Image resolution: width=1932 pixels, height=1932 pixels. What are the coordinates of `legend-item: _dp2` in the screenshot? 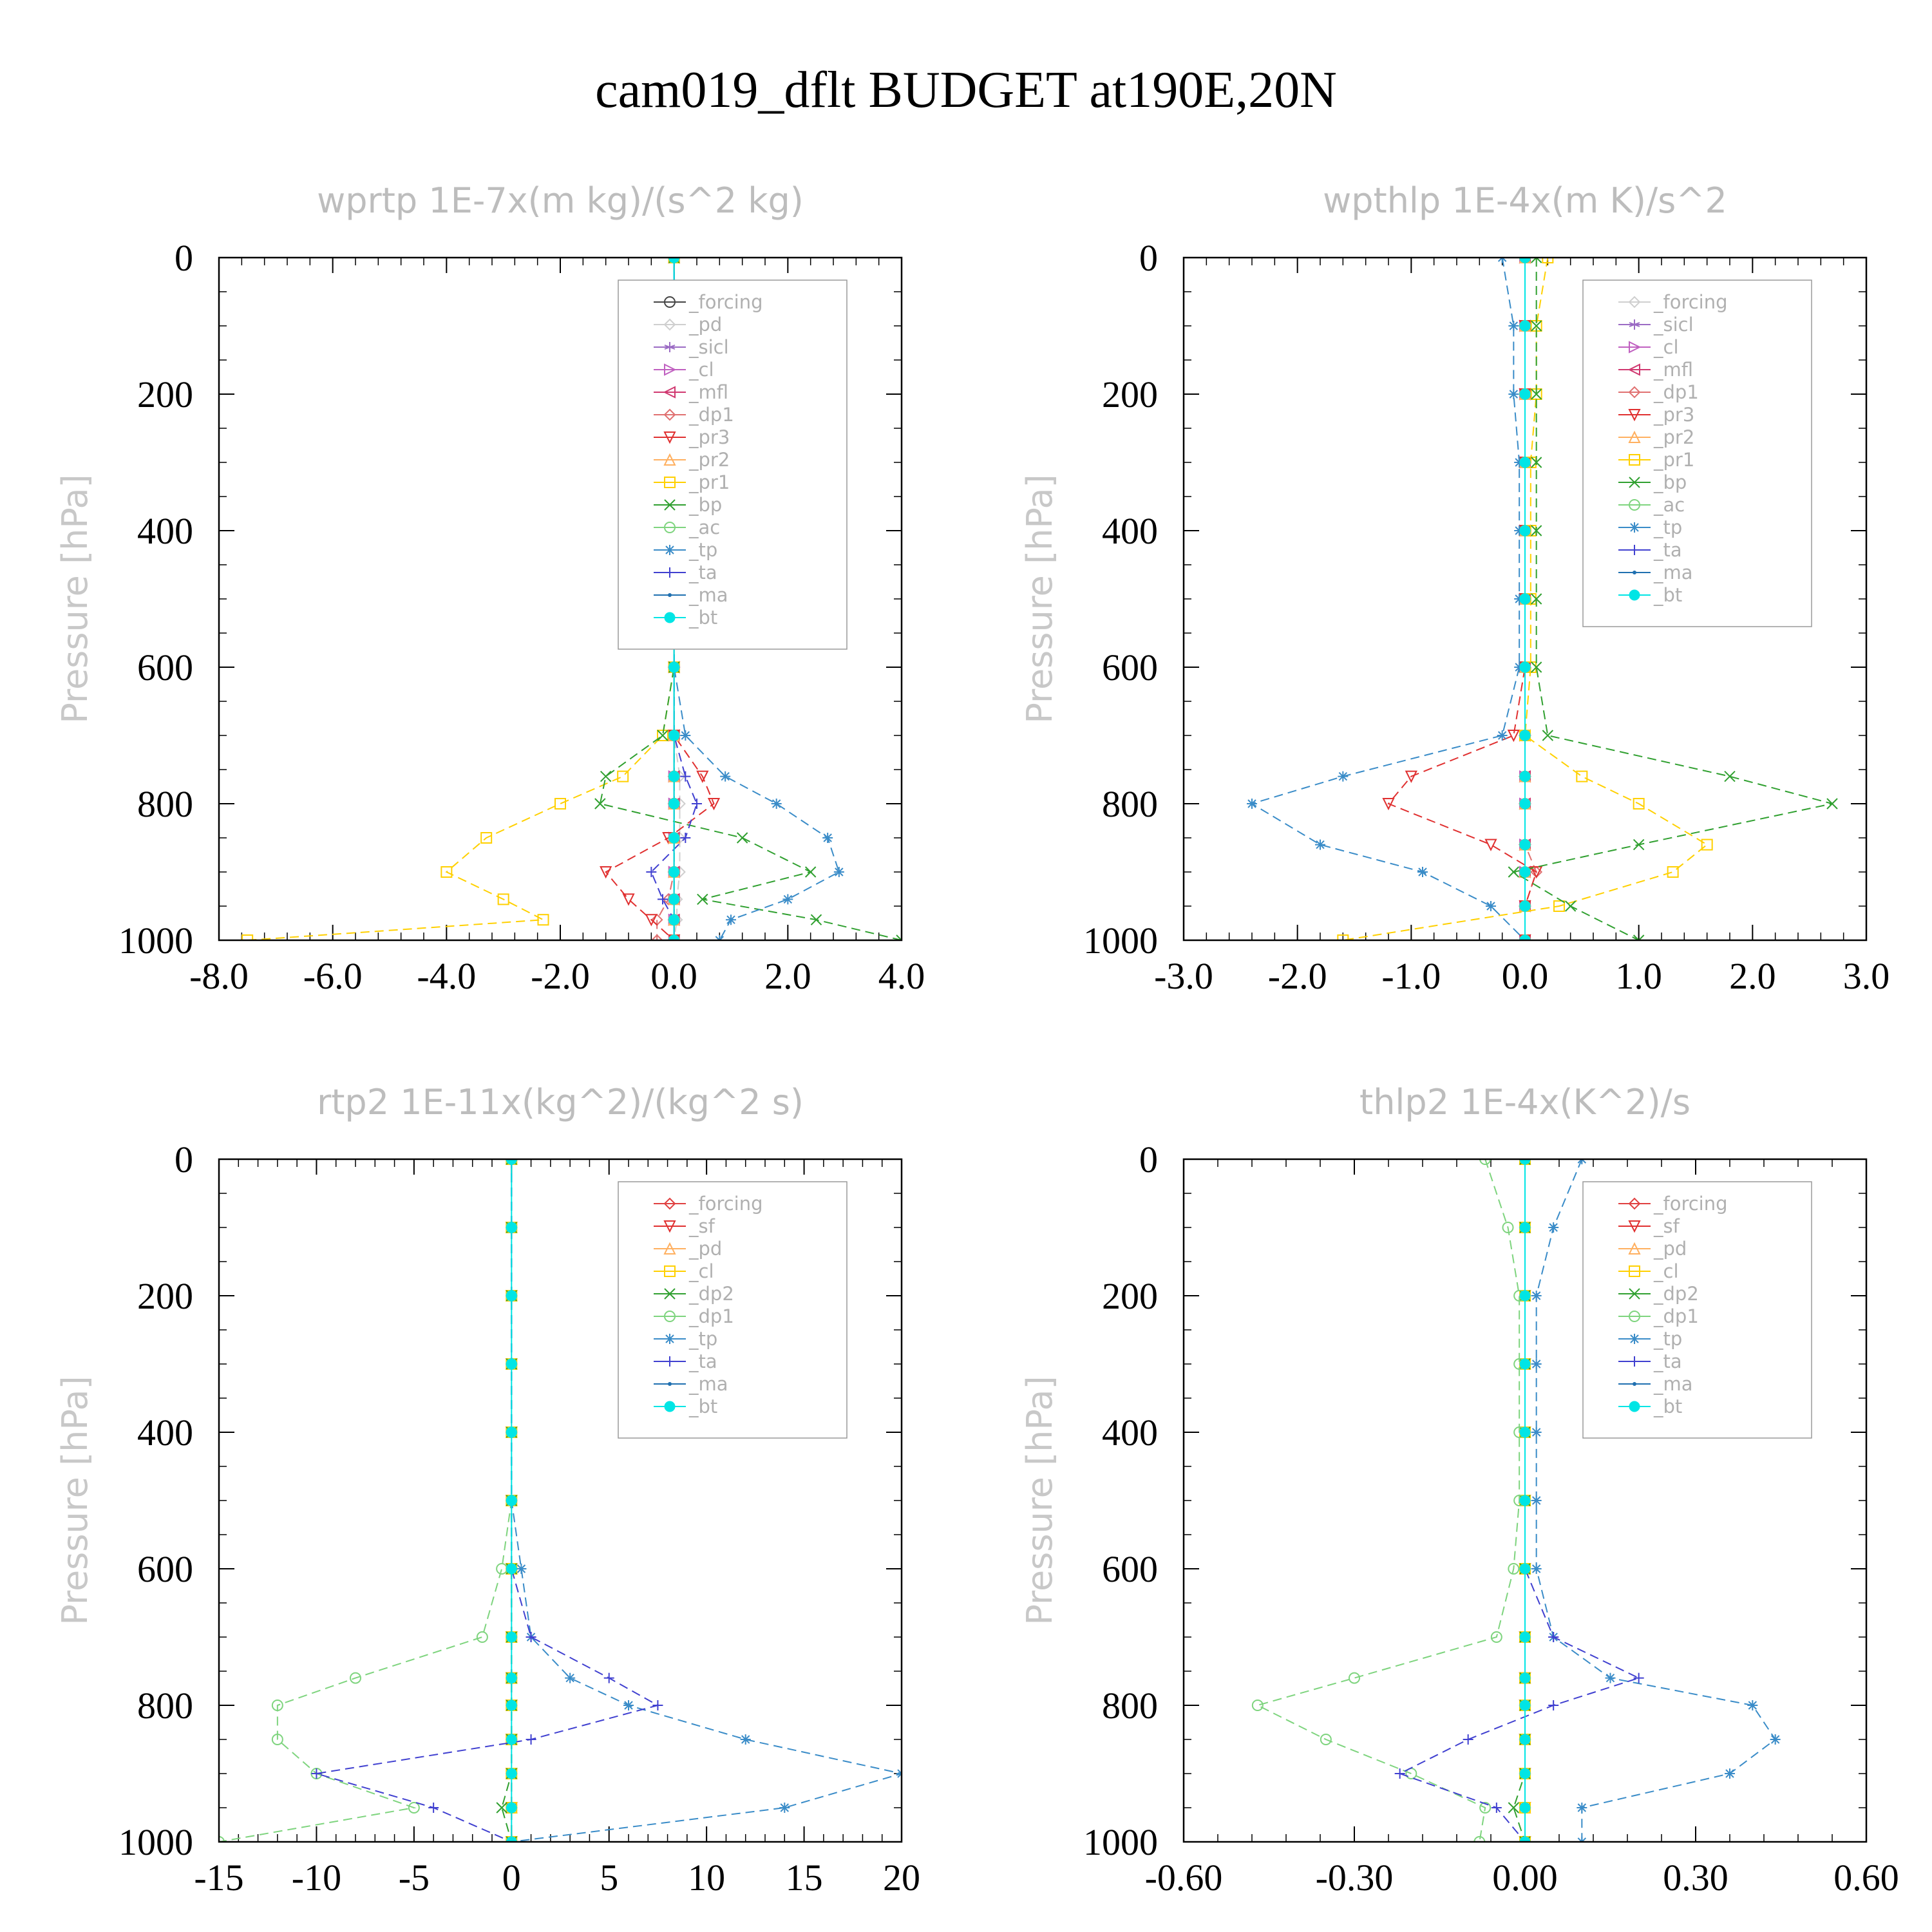 It's located at (694, 1294).